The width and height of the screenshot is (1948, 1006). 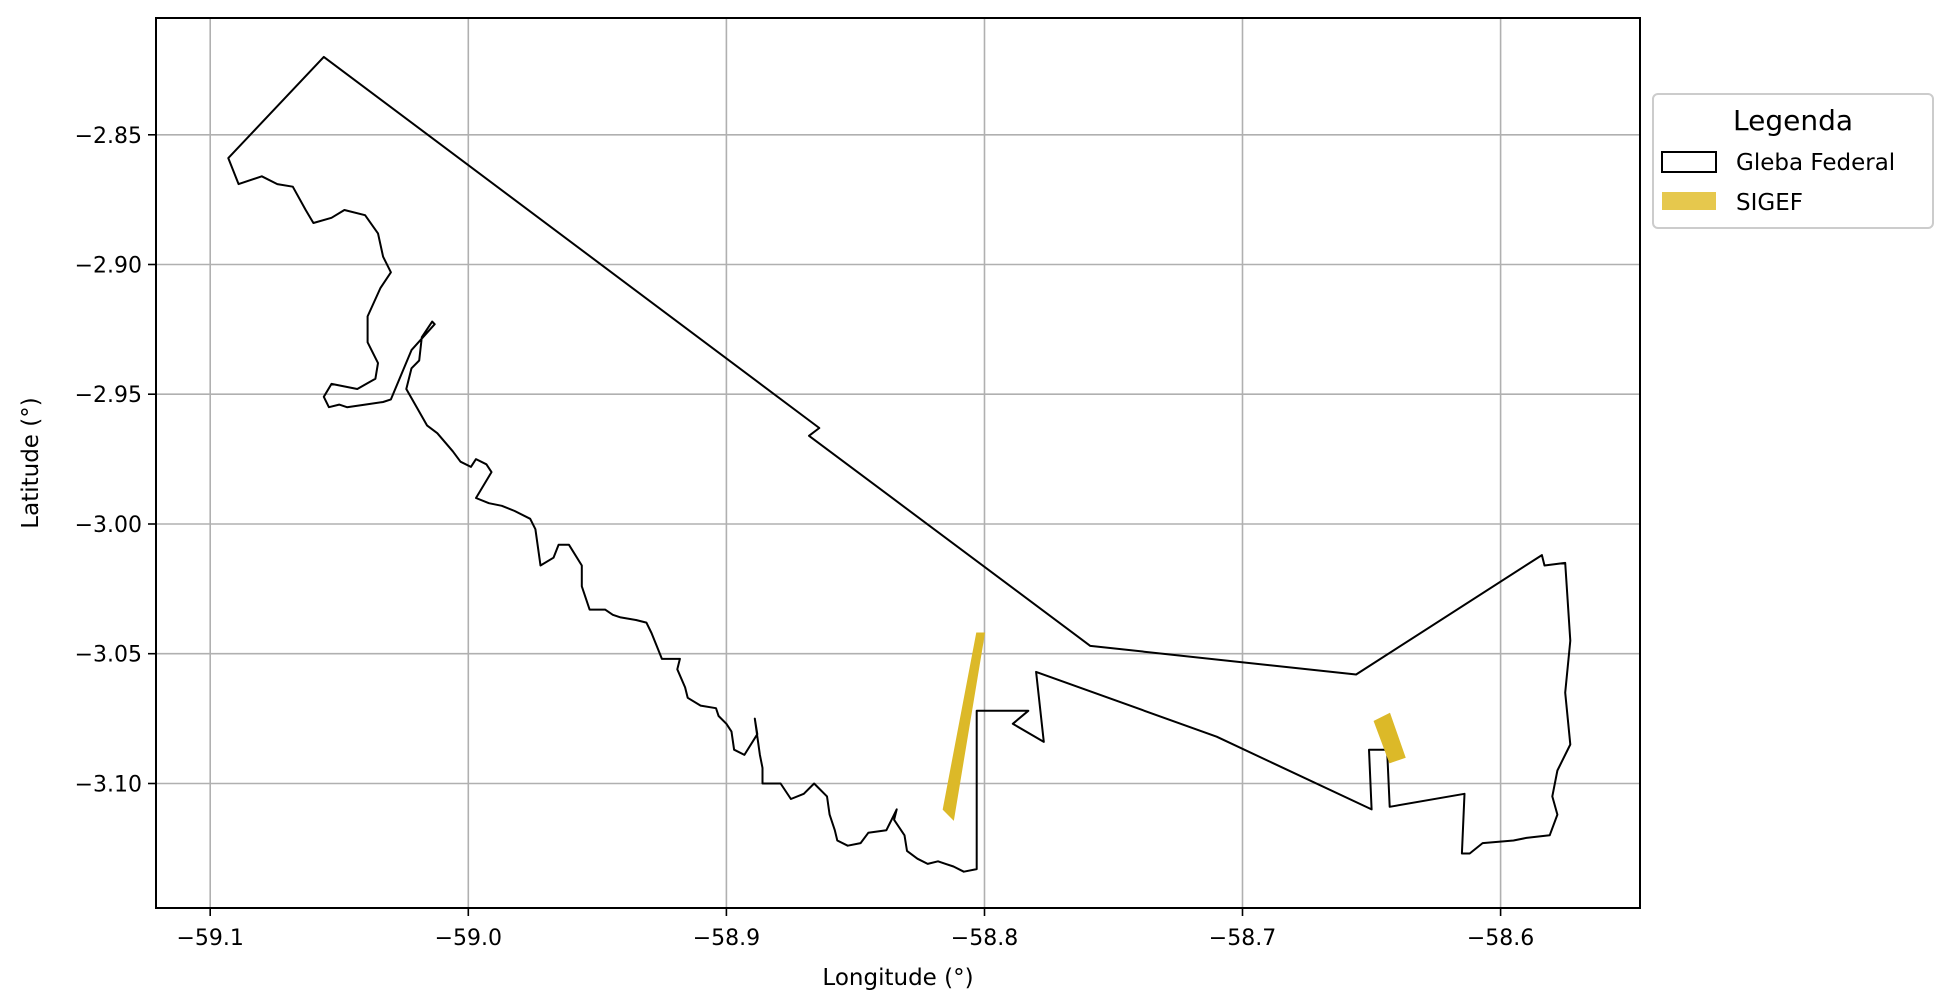 What do you see at coordinates (1793, 120) in the screenshot?
I see `legend-title: Legenda` at bounding box center [1793, 120].